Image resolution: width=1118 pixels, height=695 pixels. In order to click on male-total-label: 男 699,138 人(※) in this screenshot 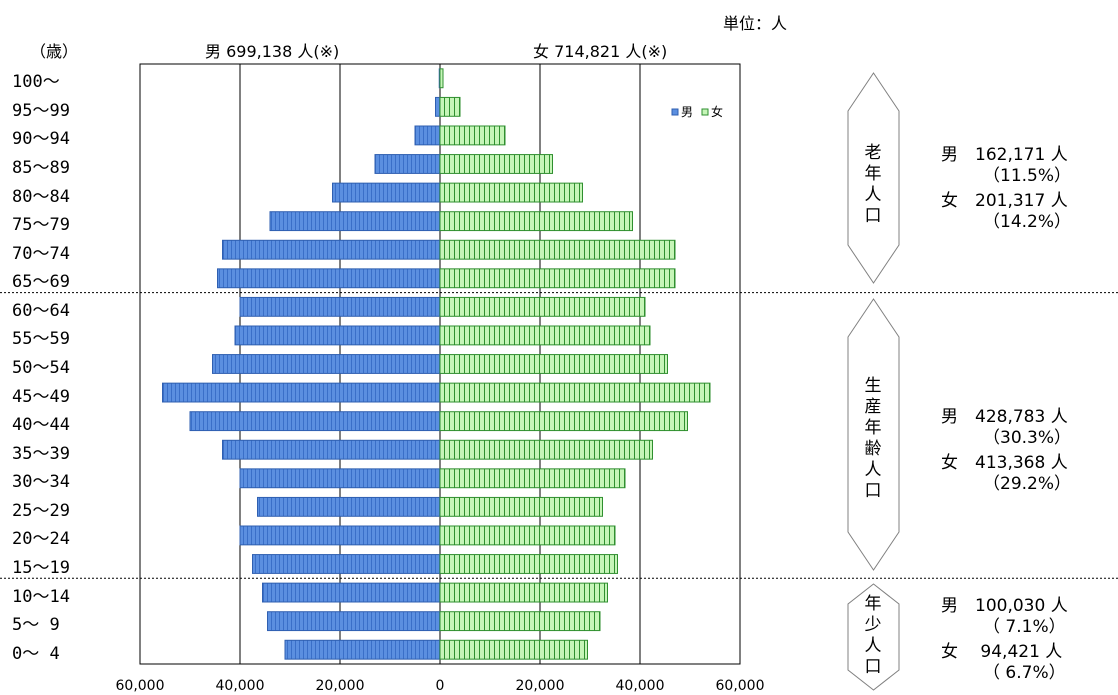, I will do `click(272, 51)`.